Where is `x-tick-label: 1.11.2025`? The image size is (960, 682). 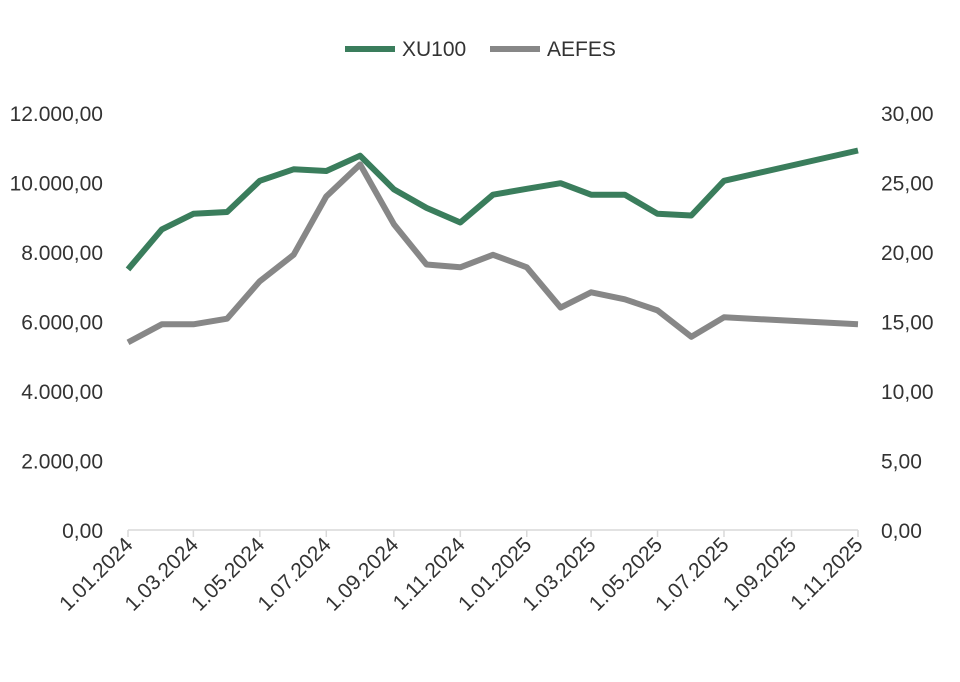 x-tick-label: 1.11.2025 is located at coordinates (826, 573).